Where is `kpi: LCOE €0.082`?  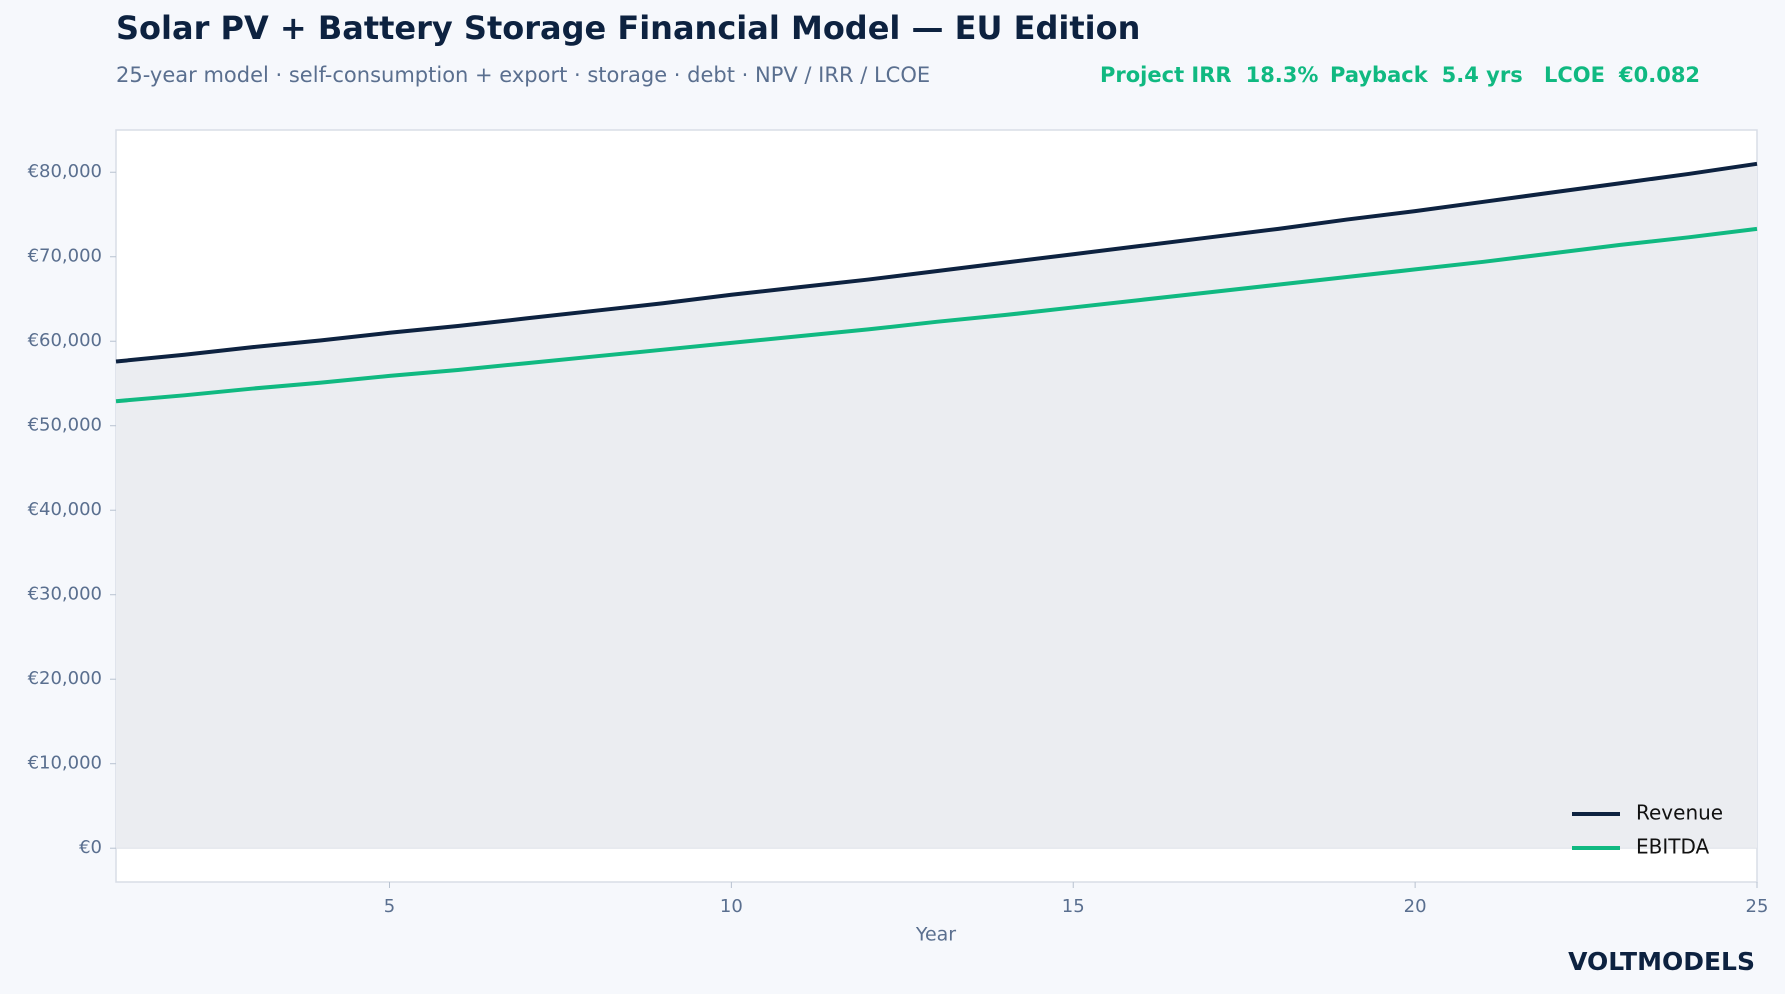 kpi: LCOE €0.082 is located at coordinates (1622, 75).